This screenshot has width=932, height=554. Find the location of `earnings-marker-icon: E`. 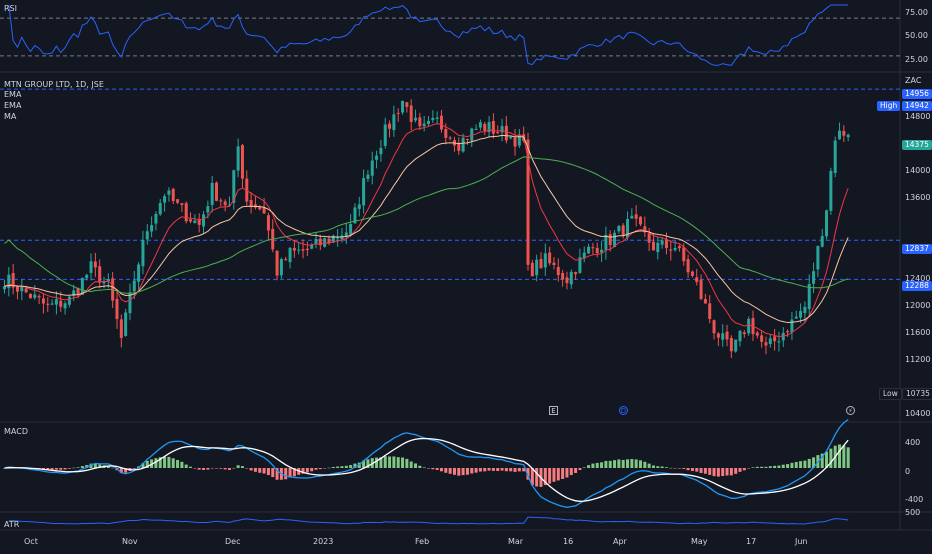

earnings-marker-icon: E is located at coordinates (553, 410).